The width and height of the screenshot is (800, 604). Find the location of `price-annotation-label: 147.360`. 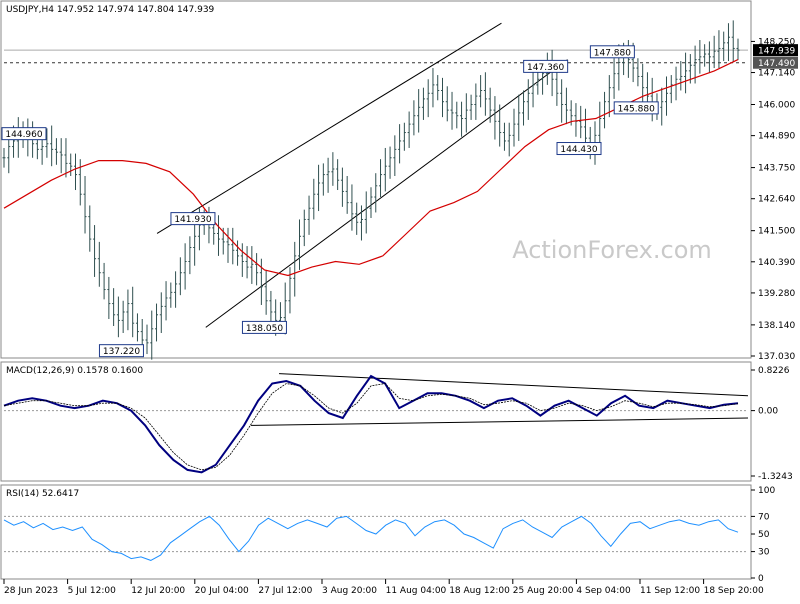

price-annotation-label: 147.360 is located at coordinates (545, 68).